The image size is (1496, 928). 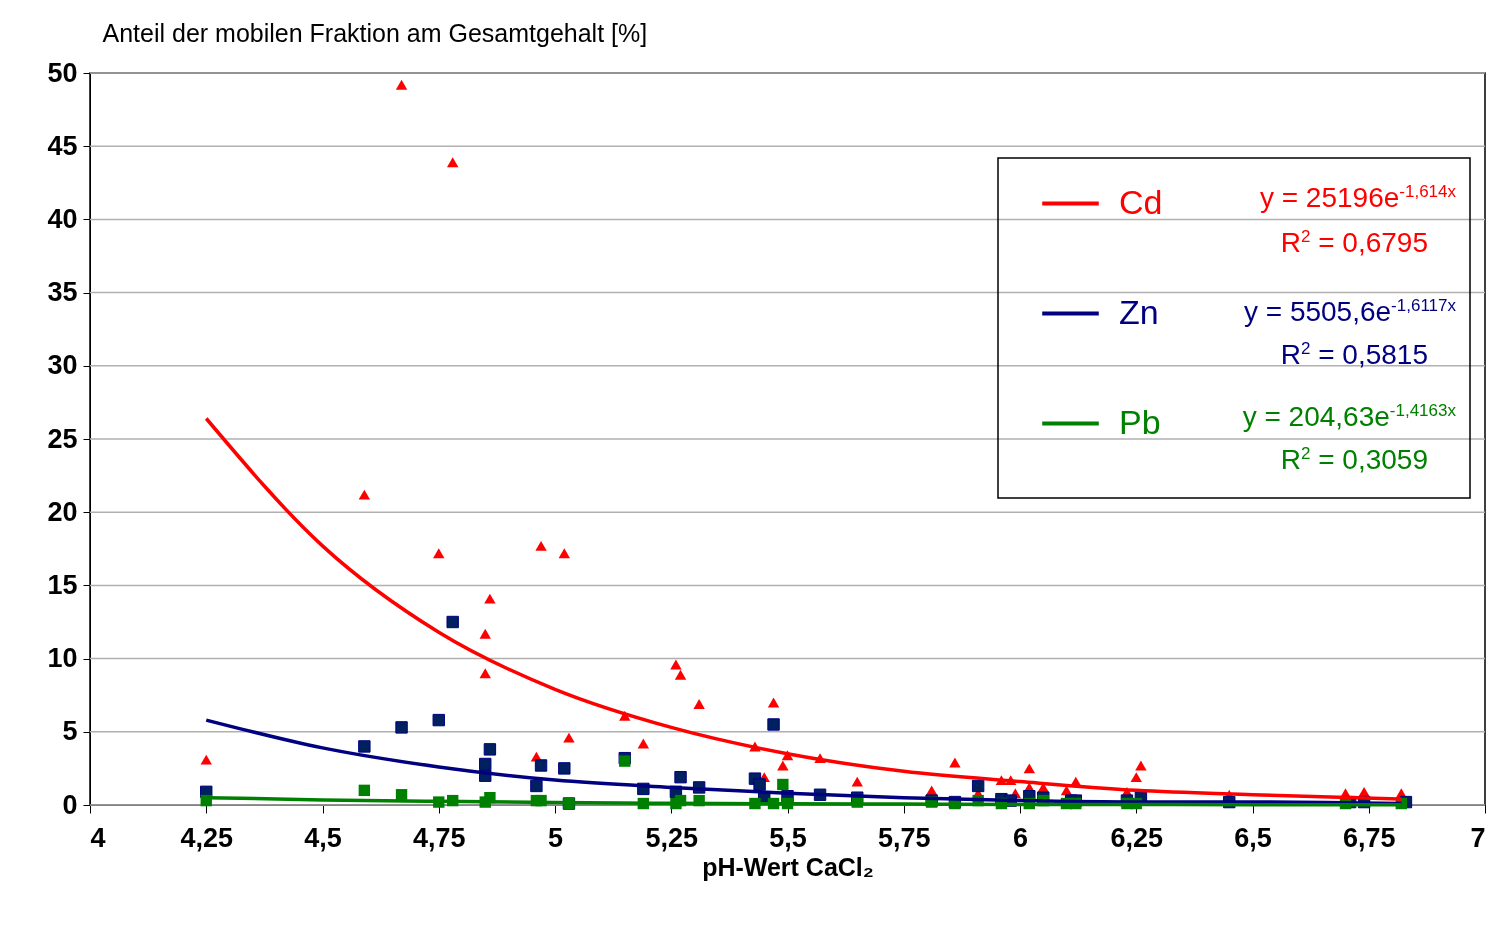 What do you see at coordinates (1354, 243) in the screenshot?
I see `annotation: R$^{2}$ = 0,6795` at bounding box center [1354, 243].